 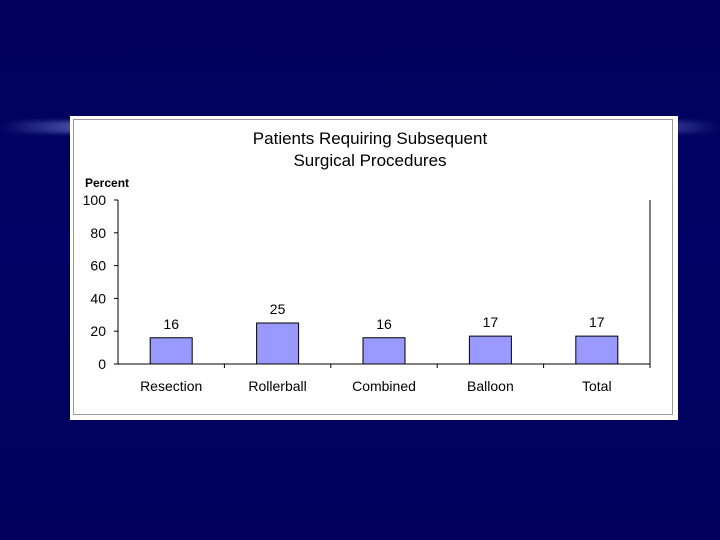 What do you see at coordinates (370, 138) in the screenshot?
I see `chart-title-line-1: Patients Requiring Subsequent` at bounding box center [370, 138].